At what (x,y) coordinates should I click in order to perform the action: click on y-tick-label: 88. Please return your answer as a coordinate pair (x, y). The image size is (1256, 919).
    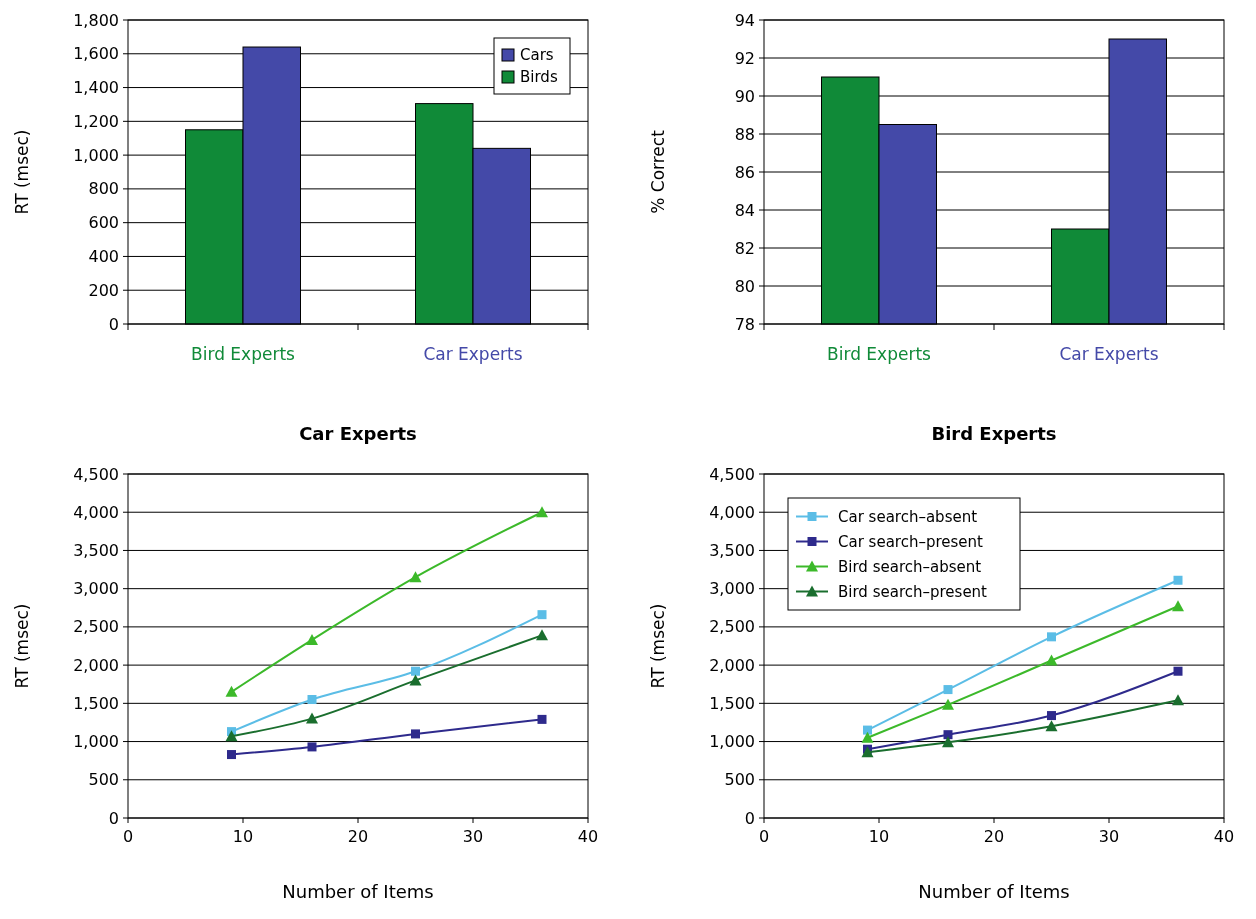
    Looking at the image, I should click on (744, 134).